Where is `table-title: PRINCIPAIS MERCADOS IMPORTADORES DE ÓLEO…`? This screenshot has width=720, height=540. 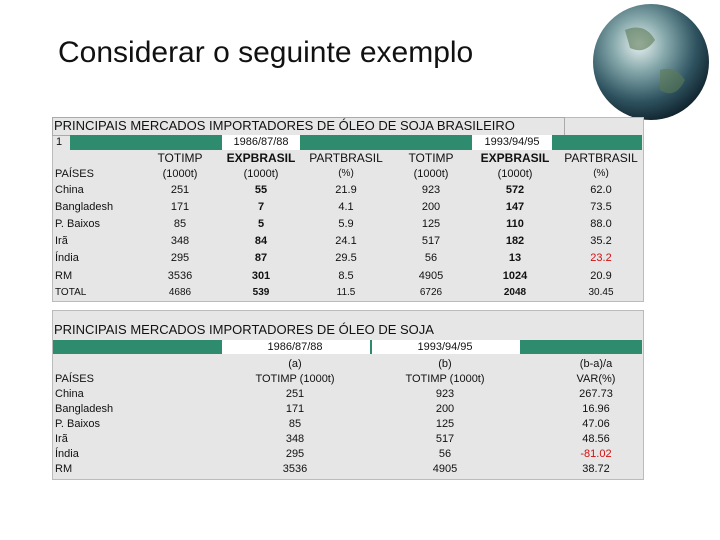
table-title: PRINCIPAIS MERCADOS IMPORTADORES DE ÓLEO… is located at coordinates (284, 125).